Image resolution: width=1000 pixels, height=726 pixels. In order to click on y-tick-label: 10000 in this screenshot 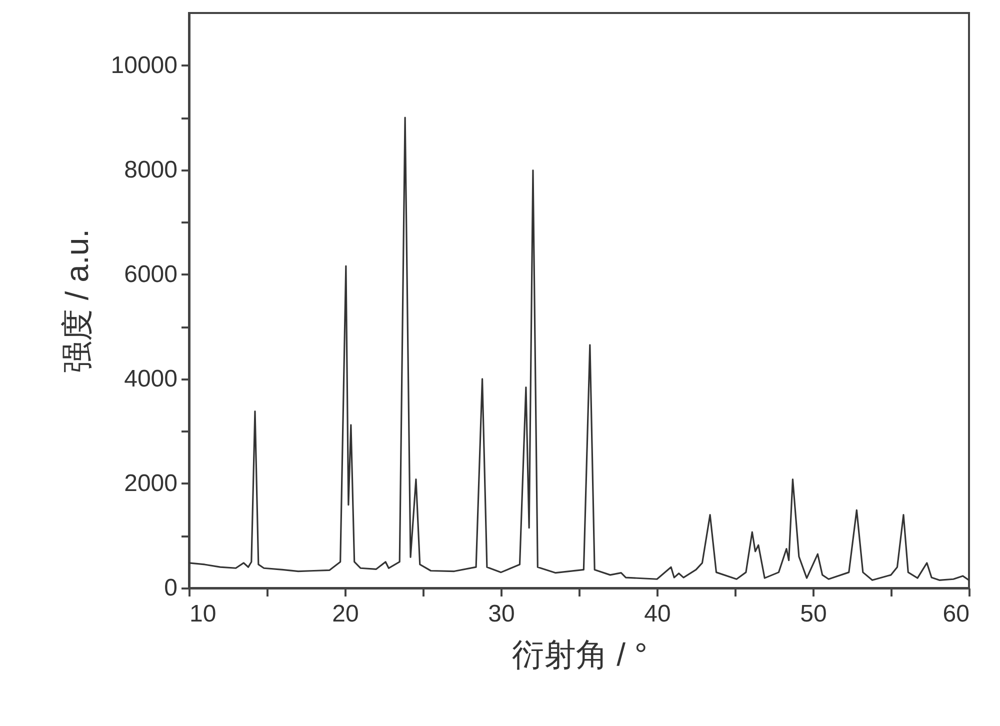, I will do `click(144, 65)`.